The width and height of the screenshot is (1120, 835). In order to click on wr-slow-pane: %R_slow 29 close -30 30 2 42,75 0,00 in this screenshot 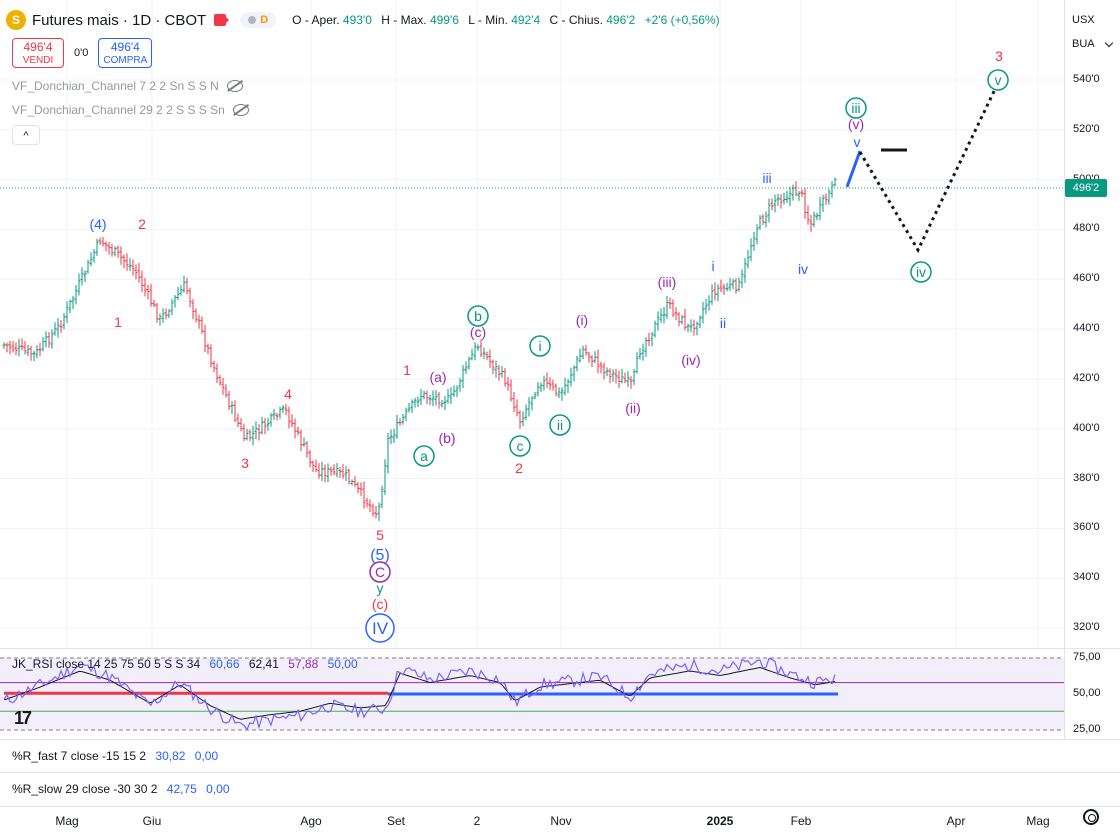, I will do `click(532, 789)`.